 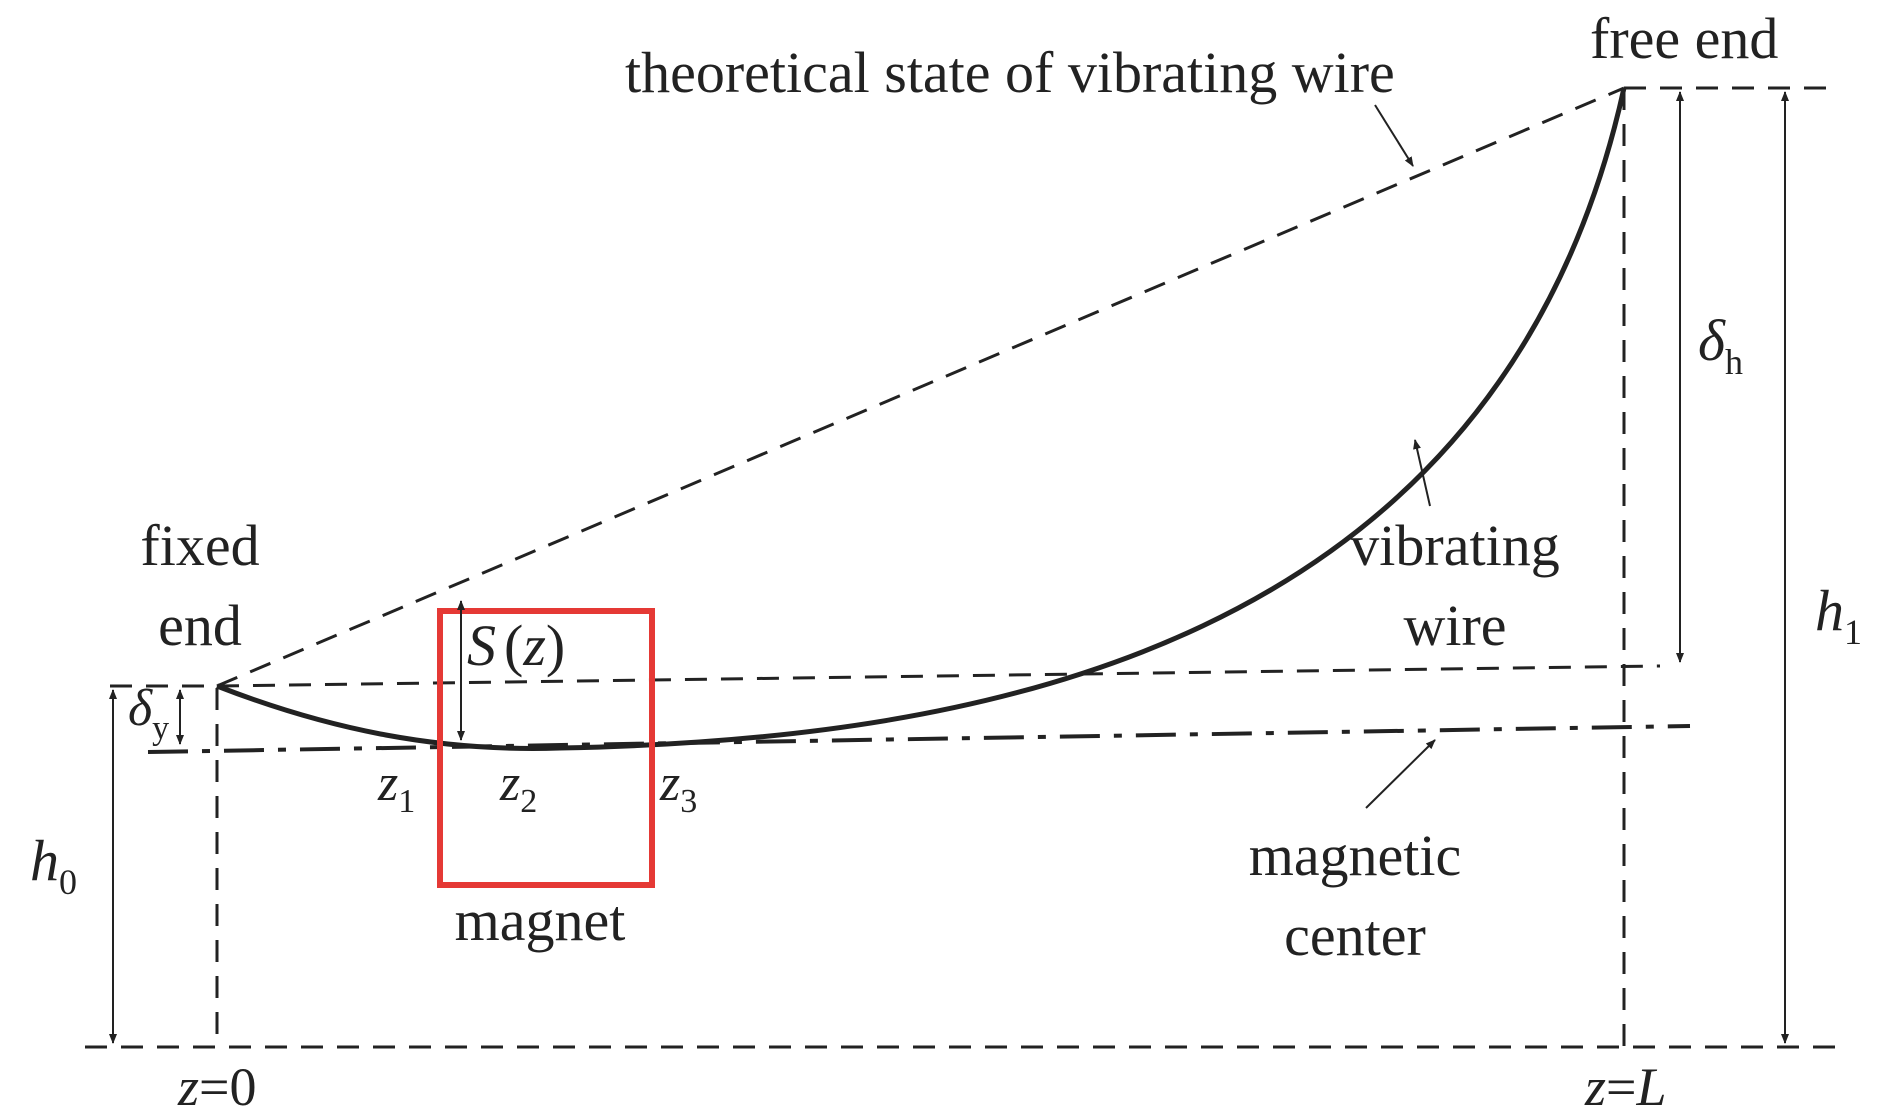 What do you see at coordinates (1720, 345) in the screenshot?
I see `delta-h-label: δh` at bounding box center [1720, 345].